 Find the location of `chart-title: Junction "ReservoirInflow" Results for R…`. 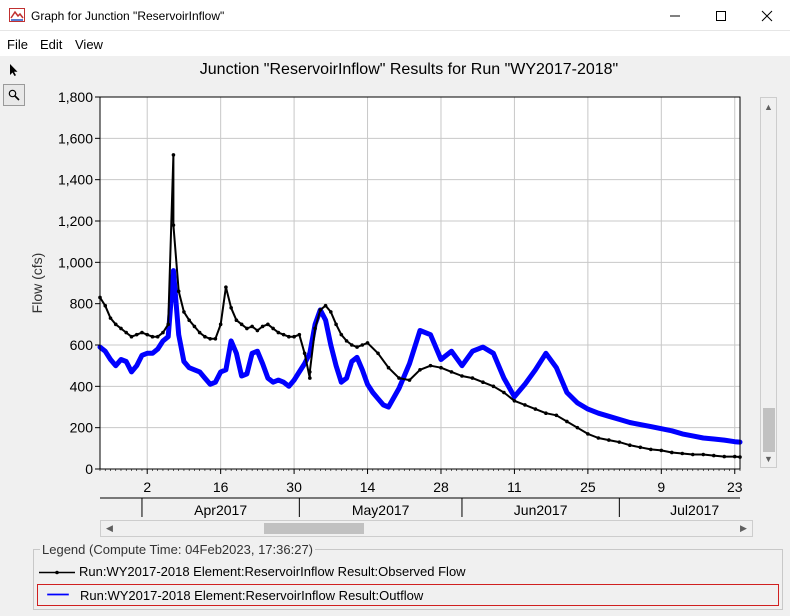

chart-title: Junction "ReservoirInflow" Results for R… is located at coordinates (409, 69).